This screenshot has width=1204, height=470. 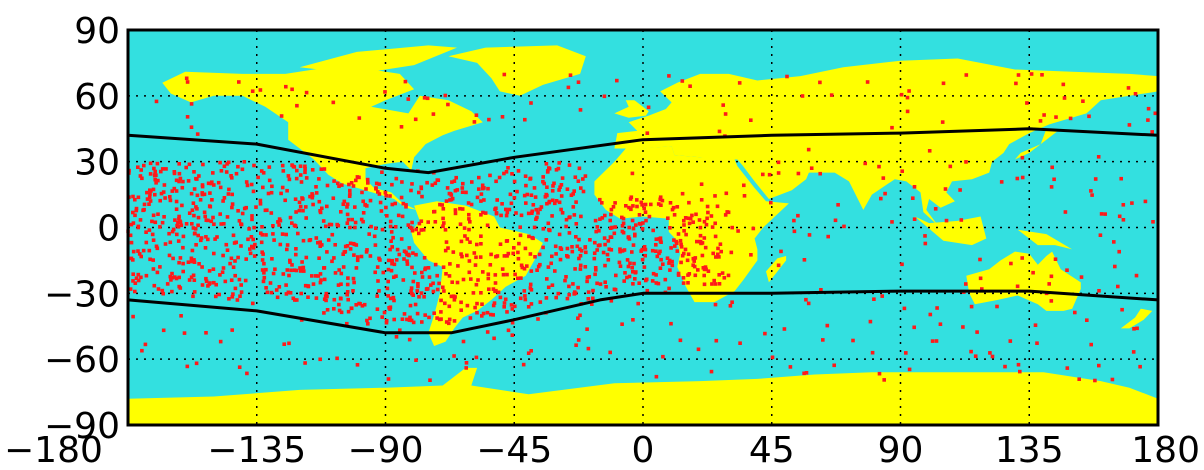 What do you see at coordinates (776, 269) in the screenshot?
I see `madagascar-landmass` at bounding box center [776, 269].